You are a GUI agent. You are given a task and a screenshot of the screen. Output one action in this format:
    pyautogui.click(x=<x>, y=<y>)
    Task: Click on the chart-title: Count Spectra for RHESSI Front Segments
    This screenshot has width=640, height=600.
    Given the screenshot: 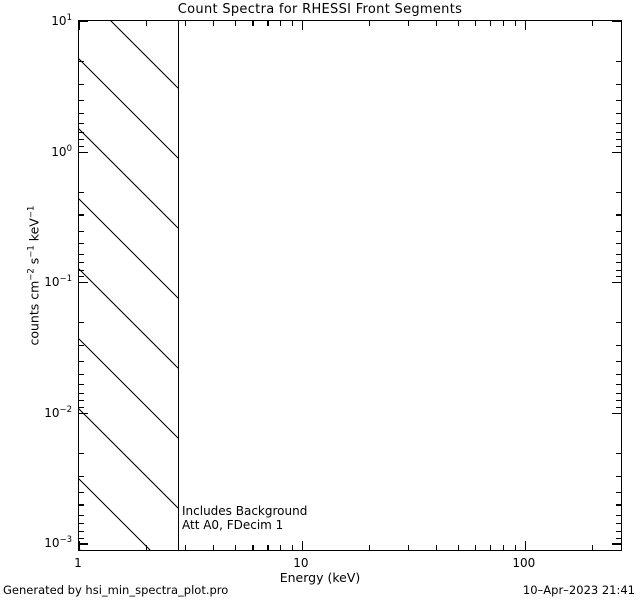 What is the action you would take?
    pyautogui.click(x=320, y=9)
    